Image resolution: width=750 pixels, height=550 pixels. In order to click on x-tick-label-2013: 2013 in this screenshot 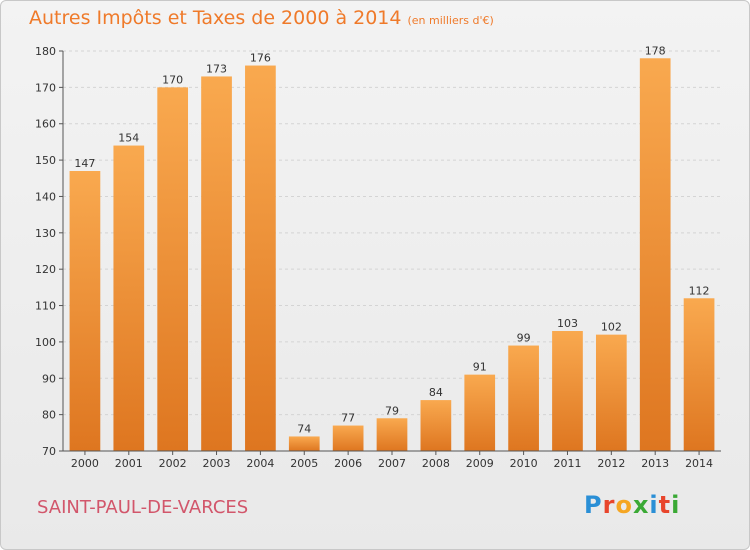, I will do `click(655, 463)`.